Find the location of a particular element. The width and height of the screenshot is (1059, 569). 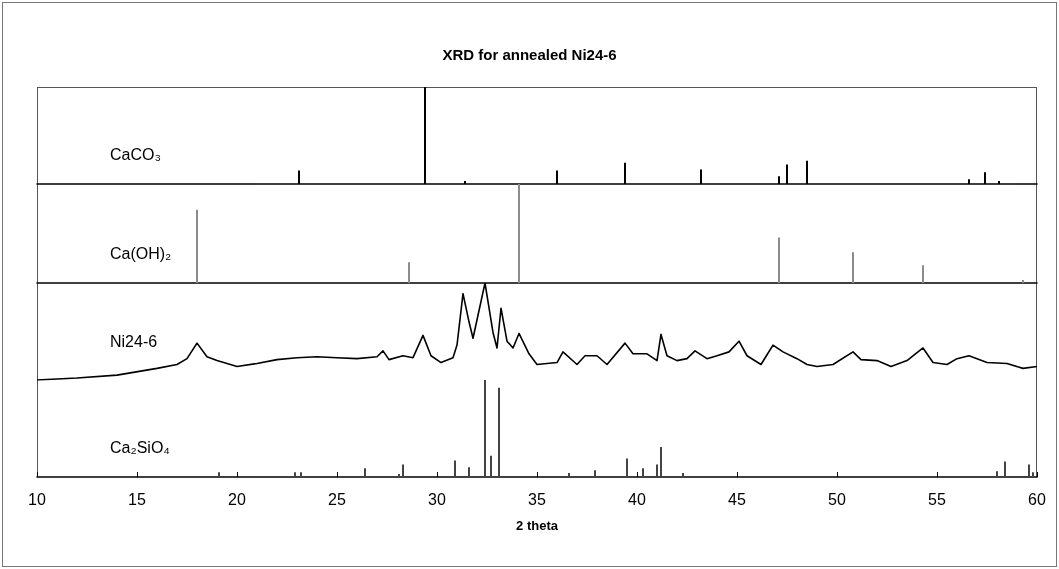

x-tick-label: 10 is located at coordinates (37, 499).